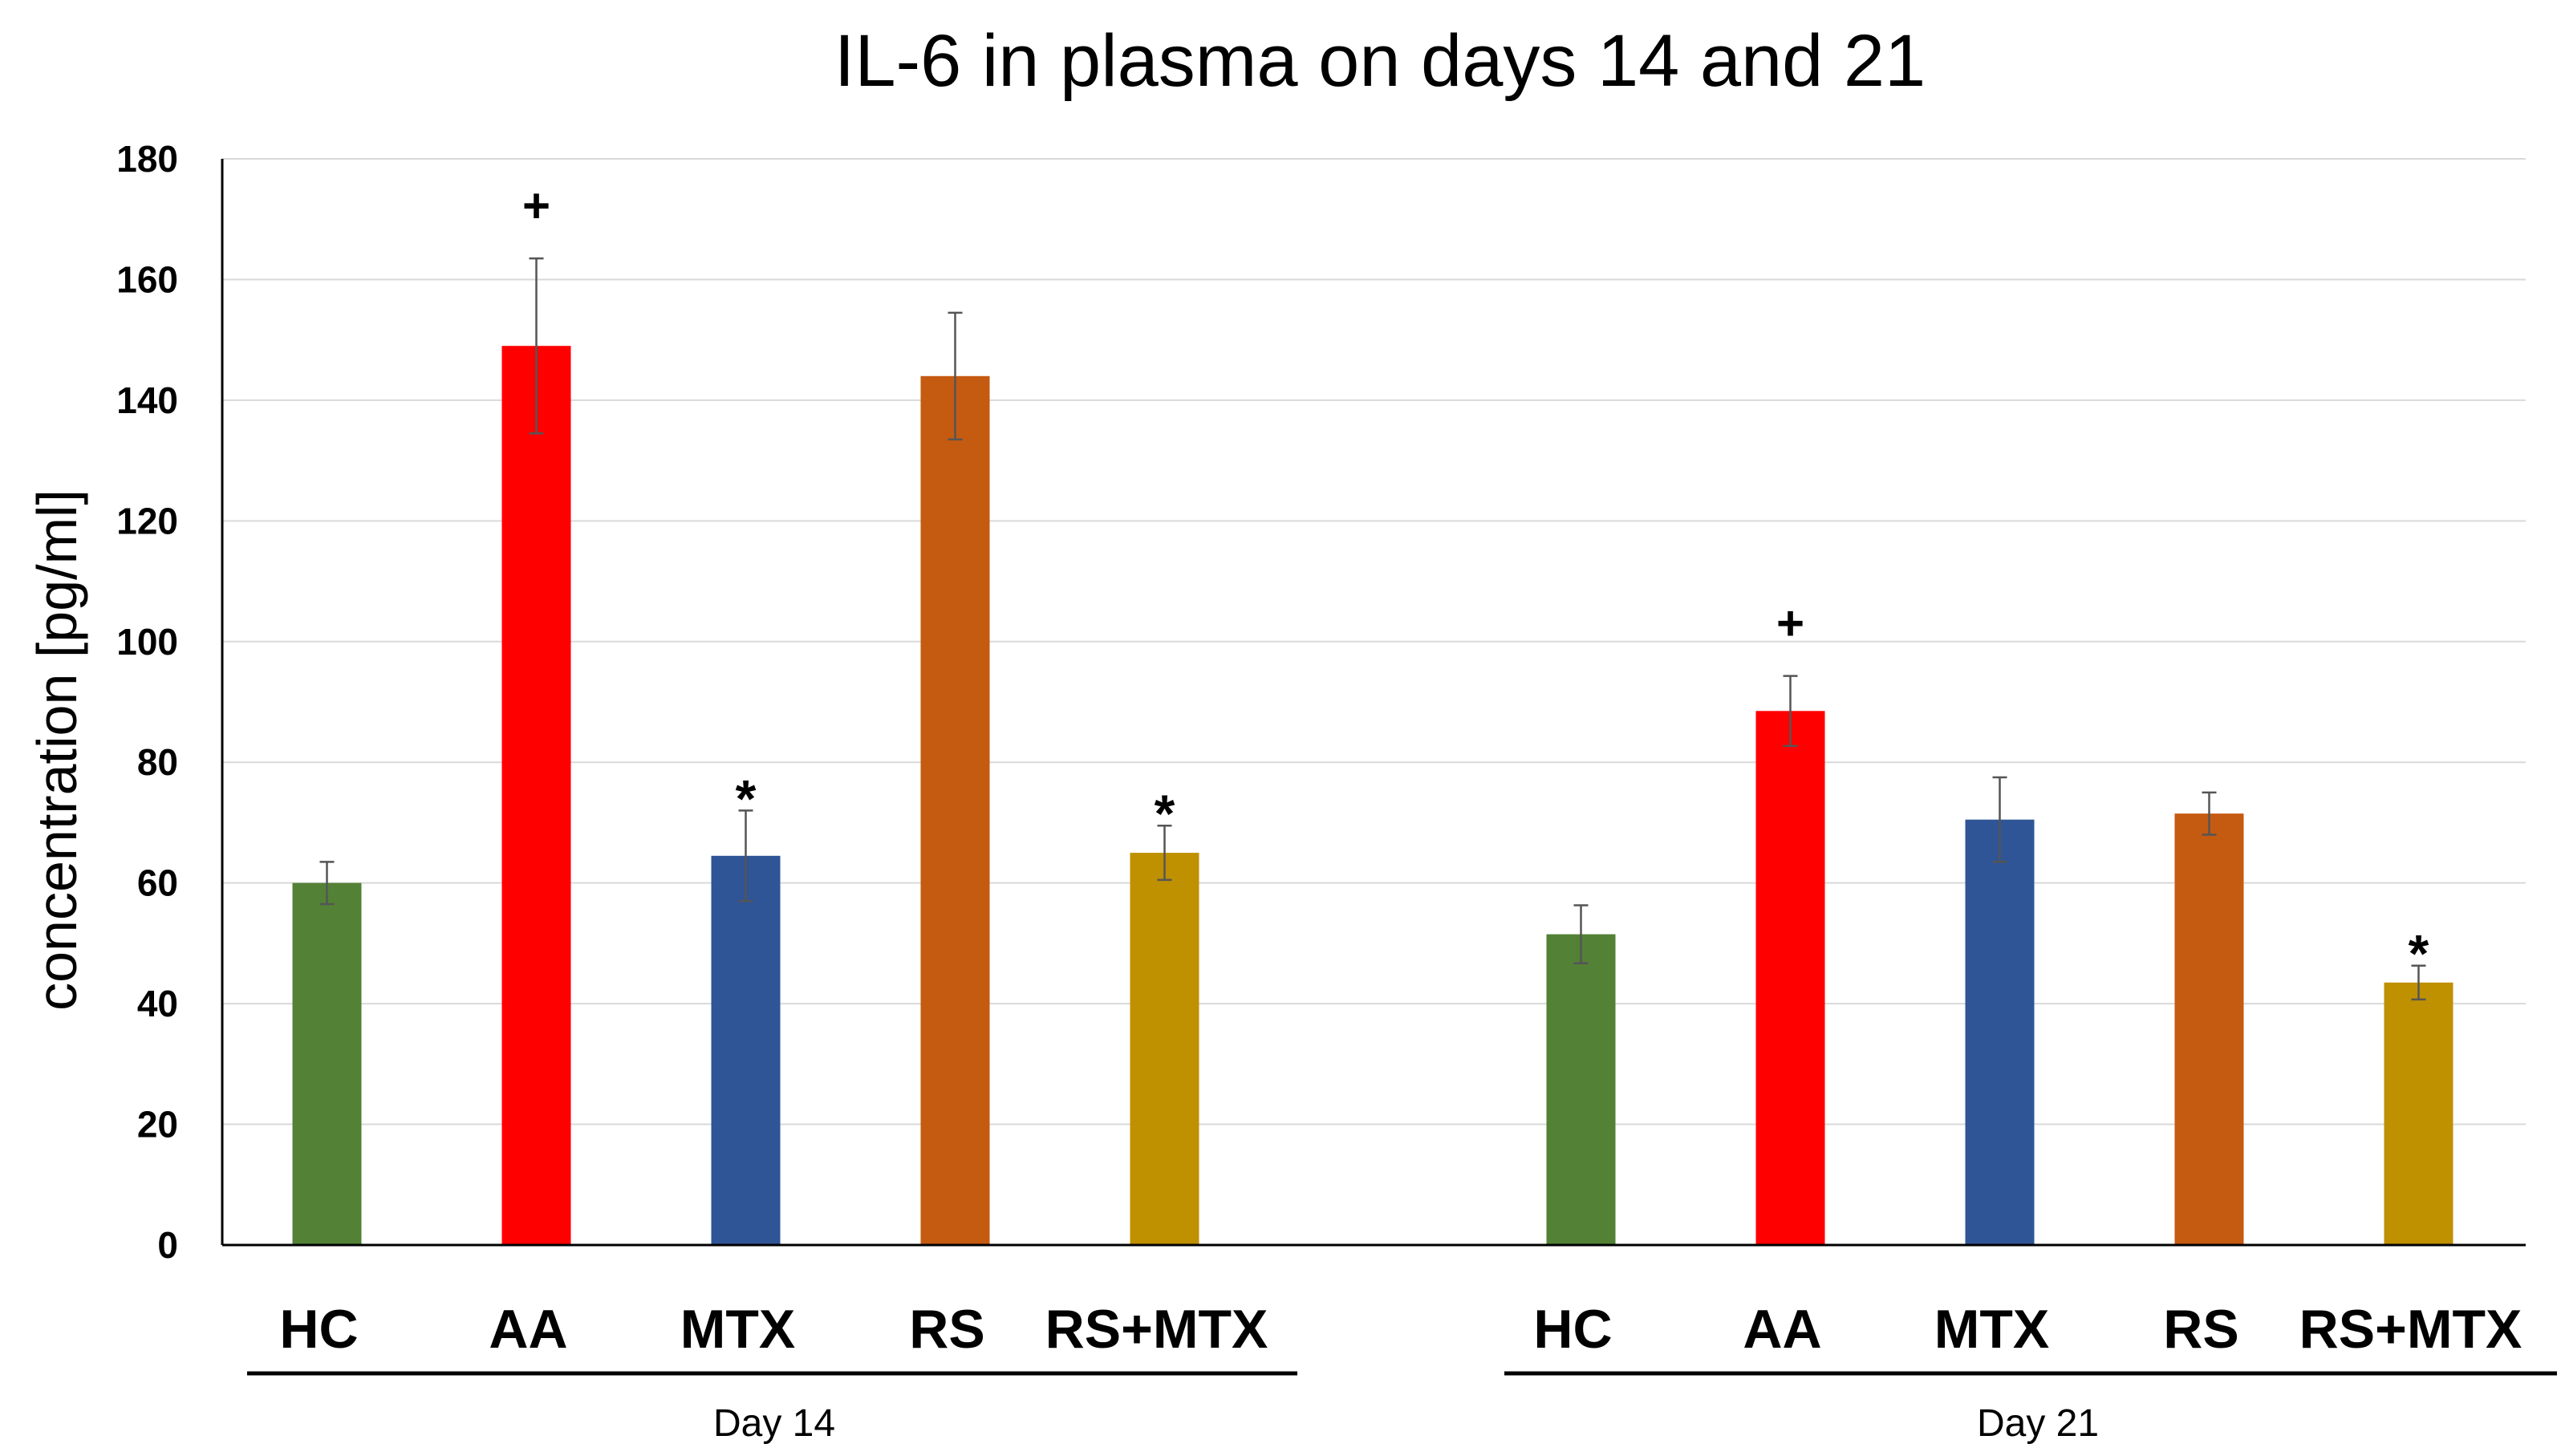 The width and height of the screenshot is (2565, 1456). Describe the element at coordinates (536, 795) in the screenshot. I see `bar-day14-aa` at that location.